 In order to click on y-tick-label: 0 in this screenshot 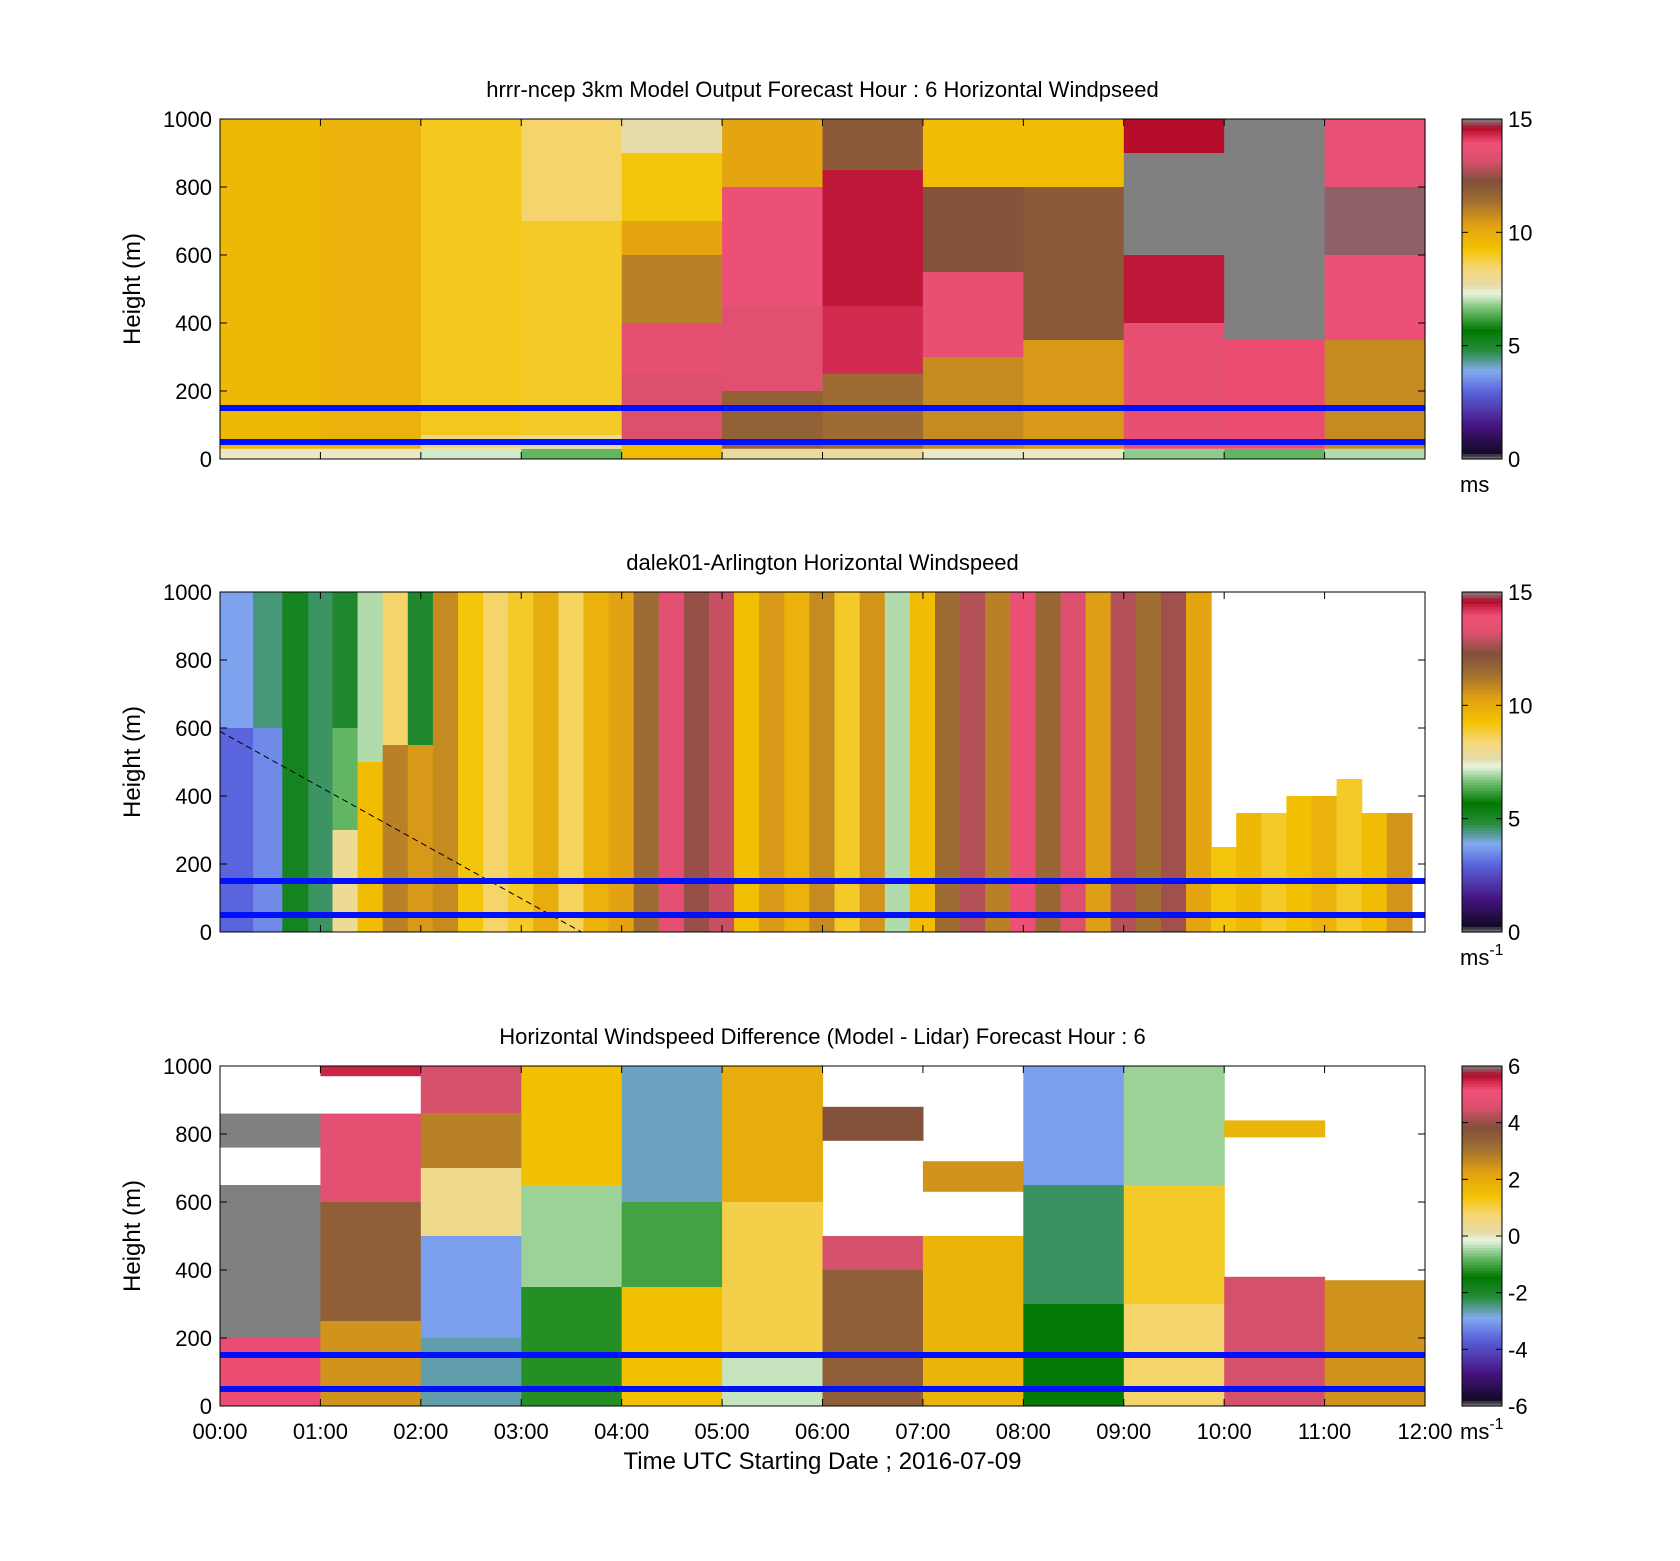, I will do `click(206, 1406)`.